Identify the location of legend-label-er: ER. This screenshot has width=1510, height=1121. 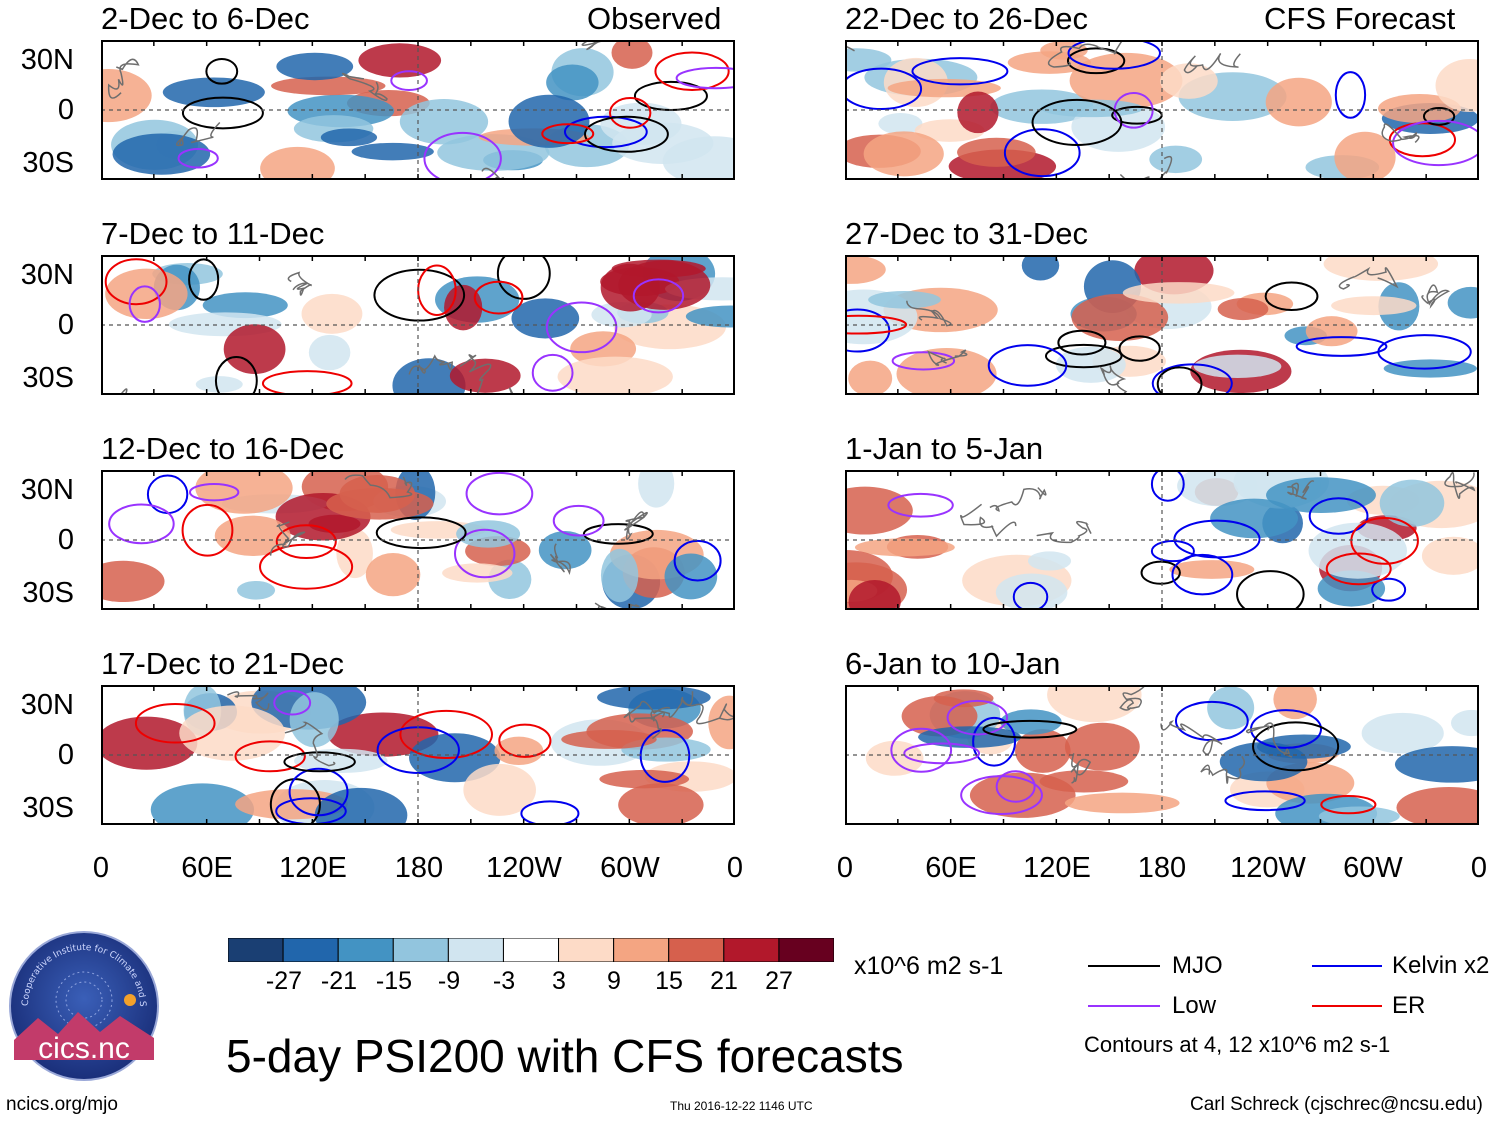
(1409, 1005).